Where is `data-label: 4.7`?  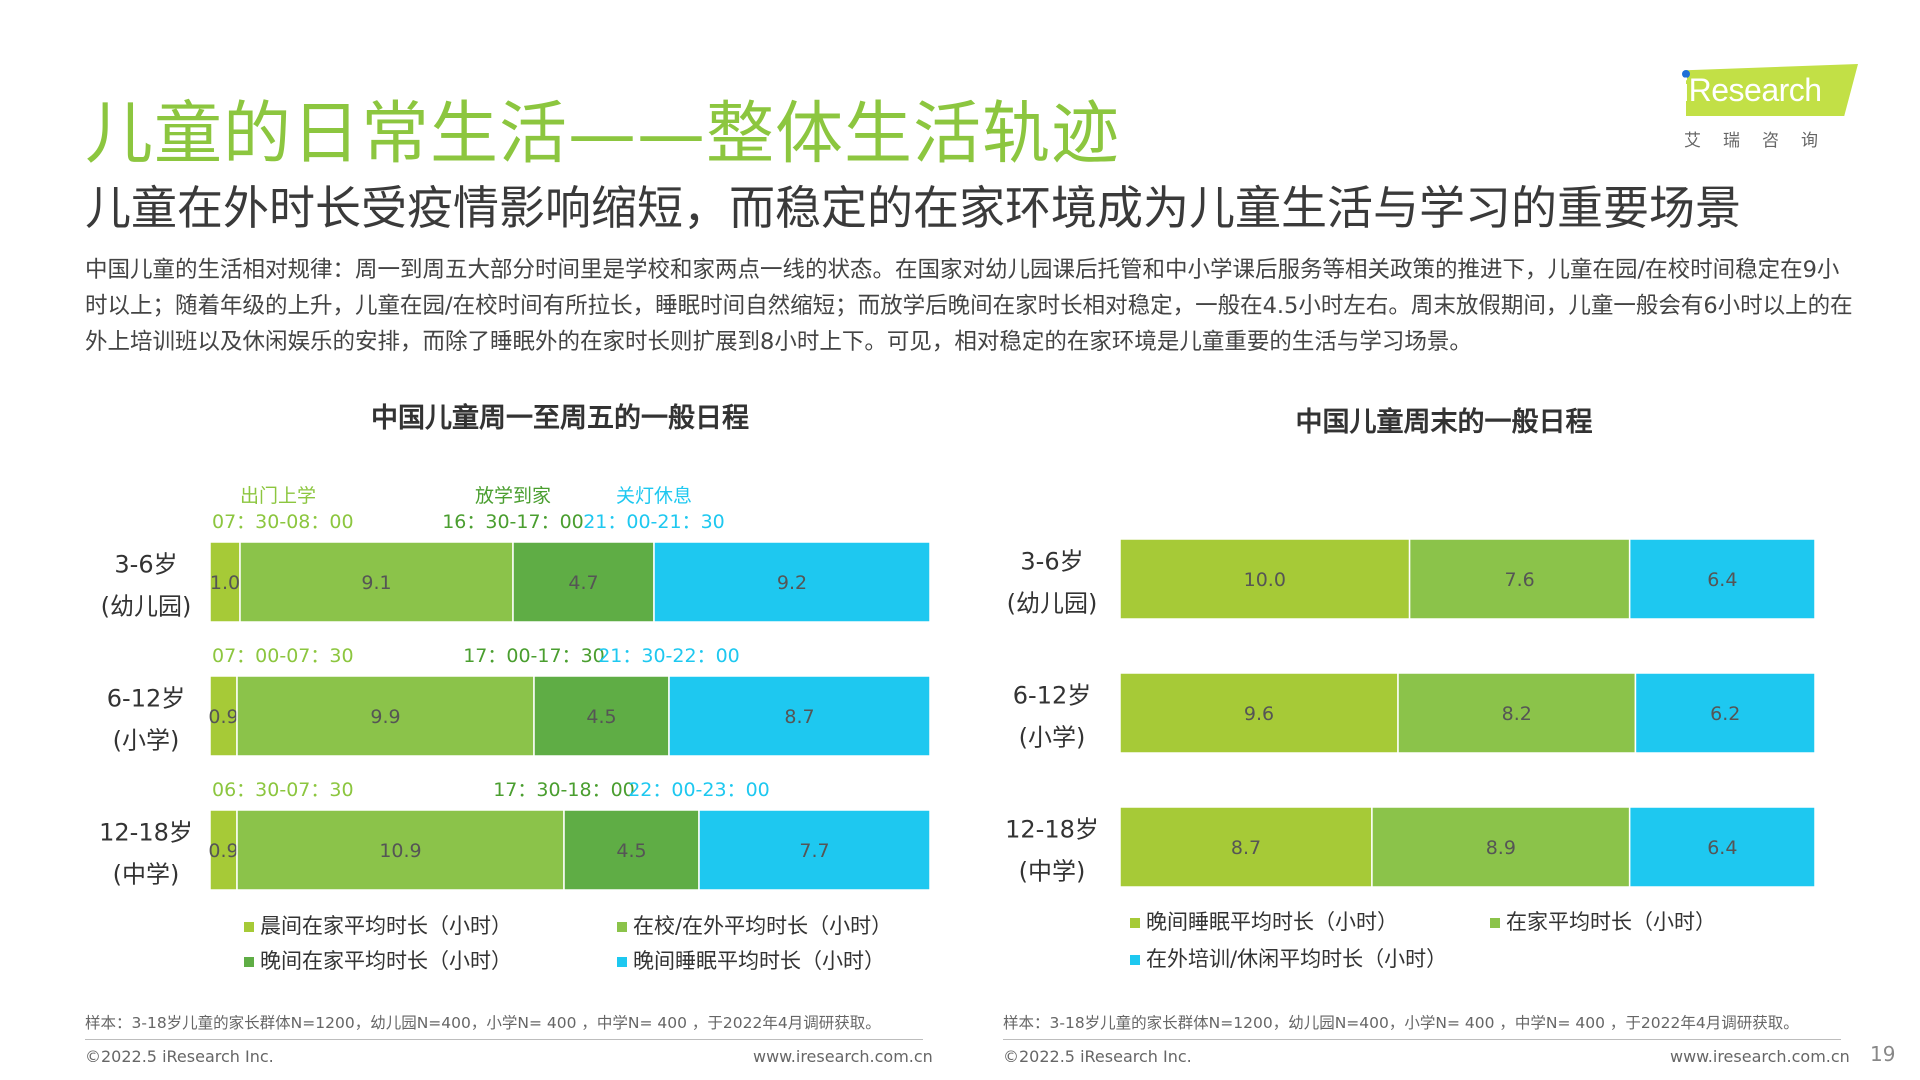 data-label: 4.7 is located at coordinates (583, 583).